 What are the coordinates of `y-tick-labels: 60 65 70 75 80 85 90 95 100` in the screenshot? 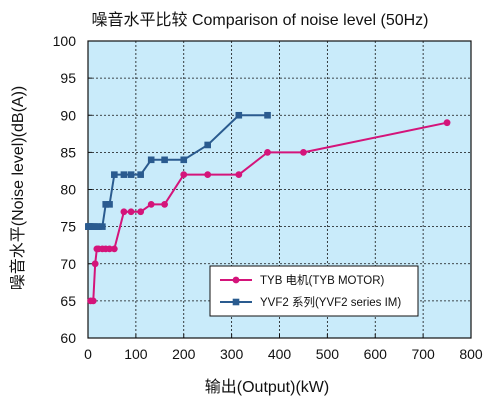 It's located at (65, 189).